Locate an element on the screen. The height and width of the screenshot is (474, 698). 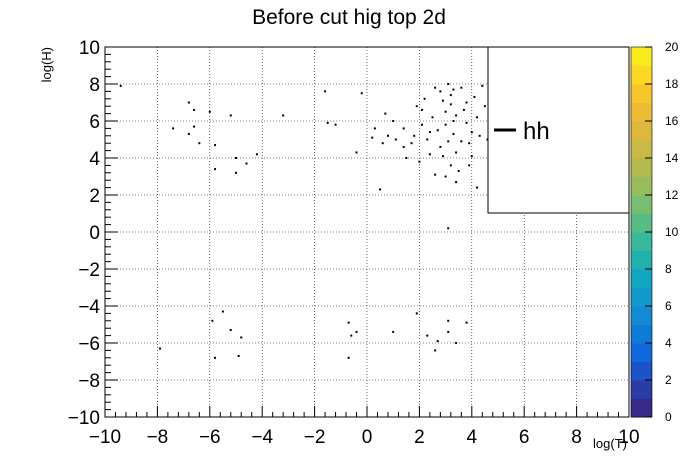
colorbar-tick-label: 10 is located at coordinates (672, 232).